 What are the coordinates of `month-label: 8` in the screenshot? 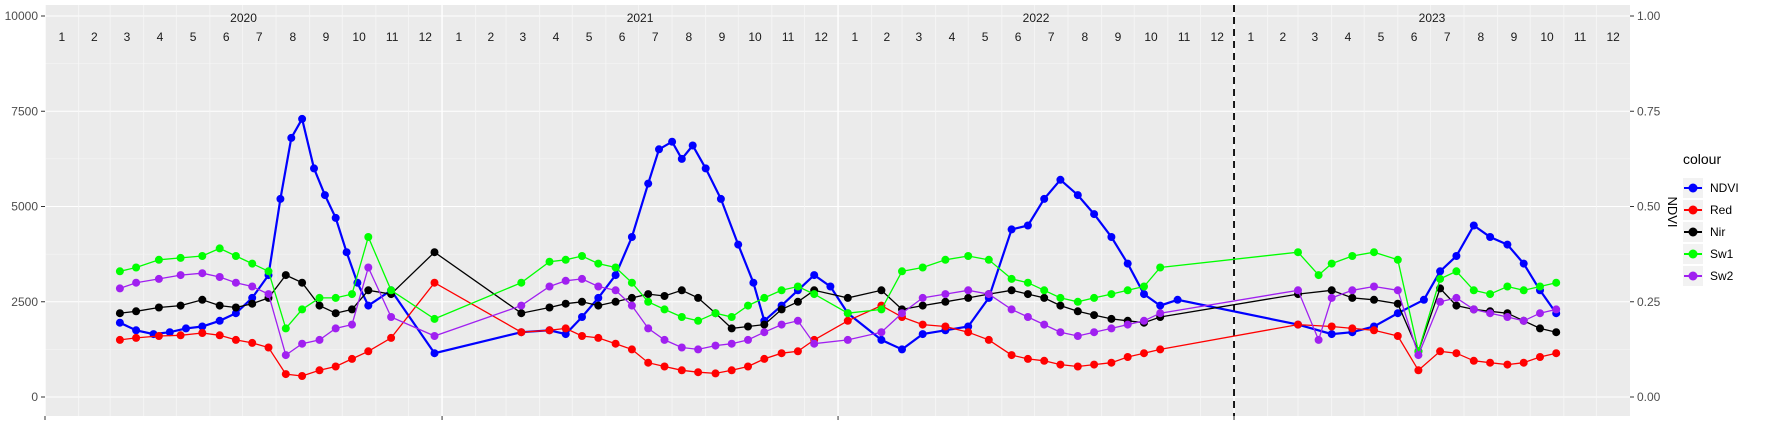 It's located at (1085, 37).